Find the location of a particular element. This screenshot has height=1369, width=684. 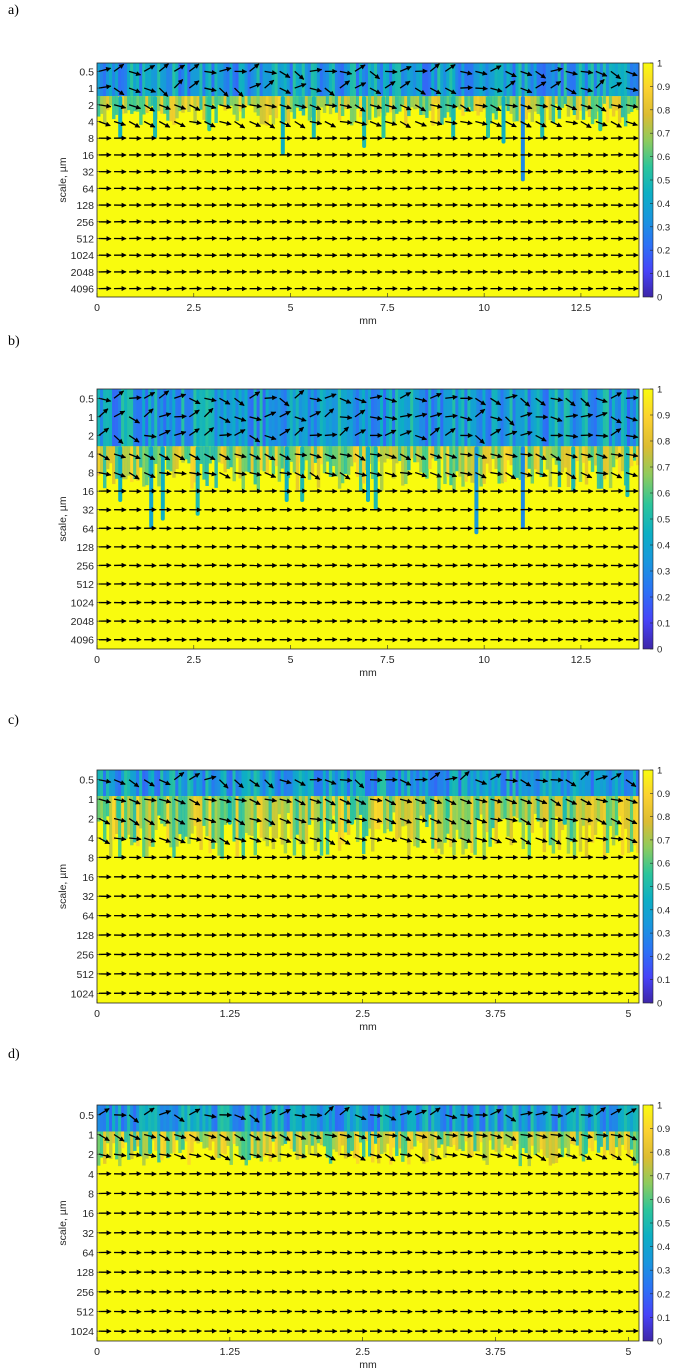

colorbar-tick-label: 1 is located at coordinates (659, 1106).